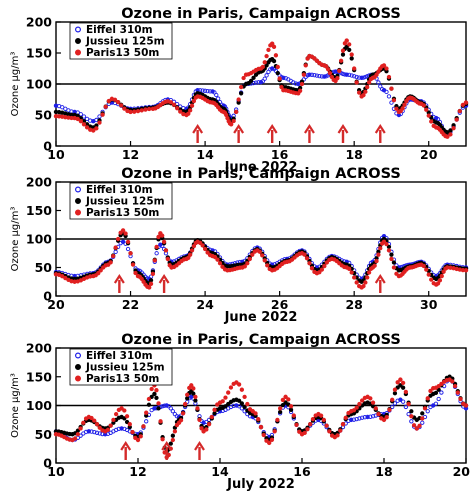 This screenshot has width=472, height=491. Describe the element at coordinates (280, 154) in the screenshot. I see `x-tick-label: 16` at that location.